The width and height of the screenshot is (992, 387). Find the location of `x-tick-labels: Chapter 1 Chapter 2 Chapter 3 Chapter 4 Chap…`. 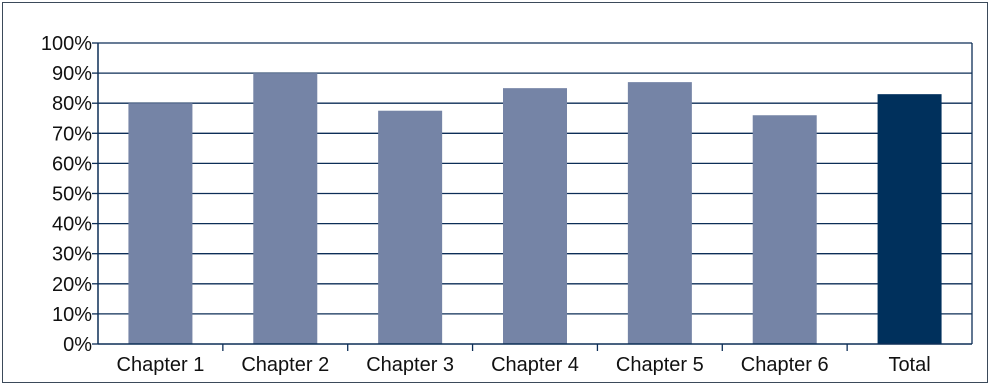

x-tick-labels: Chapter 1 Chapter 2 Chapter 3 Chapter 4 Chap… is located at coordinates (524, 365).